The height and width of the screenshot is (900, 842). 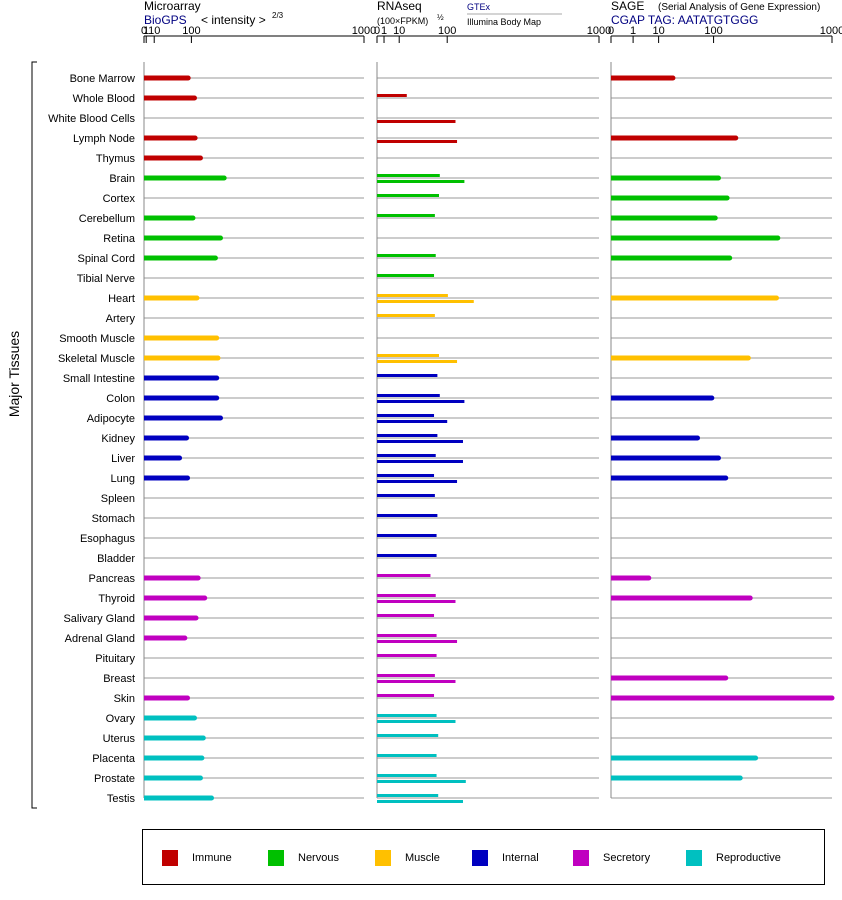 I want to click on legend-item-secretory: Secretory, so click(x=611, y=858).